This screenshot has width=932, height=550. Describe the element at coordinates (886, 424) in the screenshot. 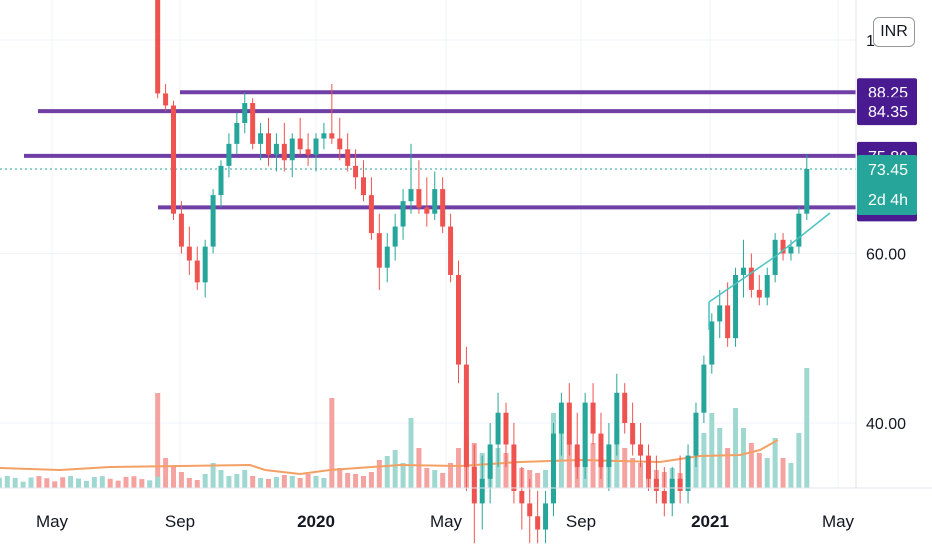

I see `y-tick-label: 40.00` at that location.